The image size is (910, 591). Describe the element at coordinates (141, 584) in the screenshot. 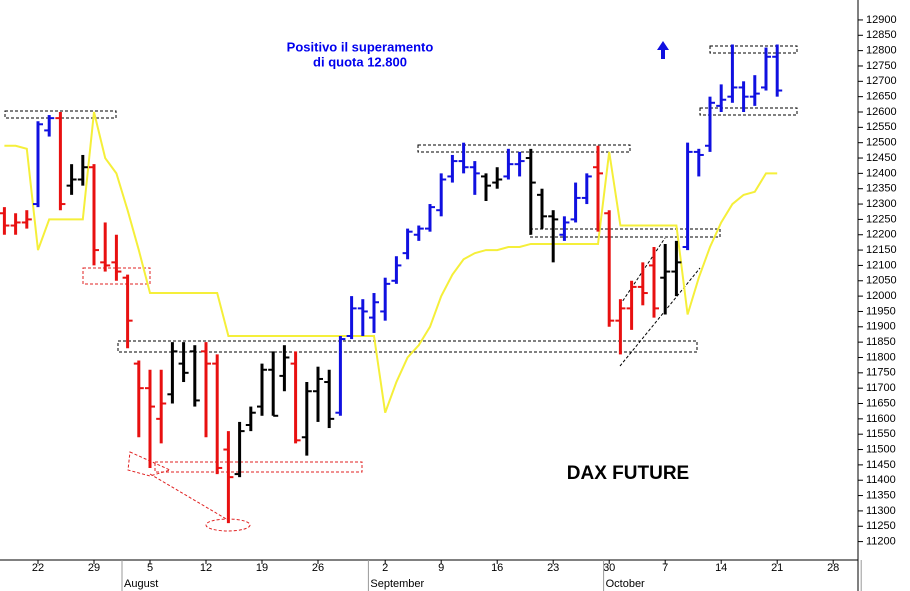

I see `month-label: August` at that location.